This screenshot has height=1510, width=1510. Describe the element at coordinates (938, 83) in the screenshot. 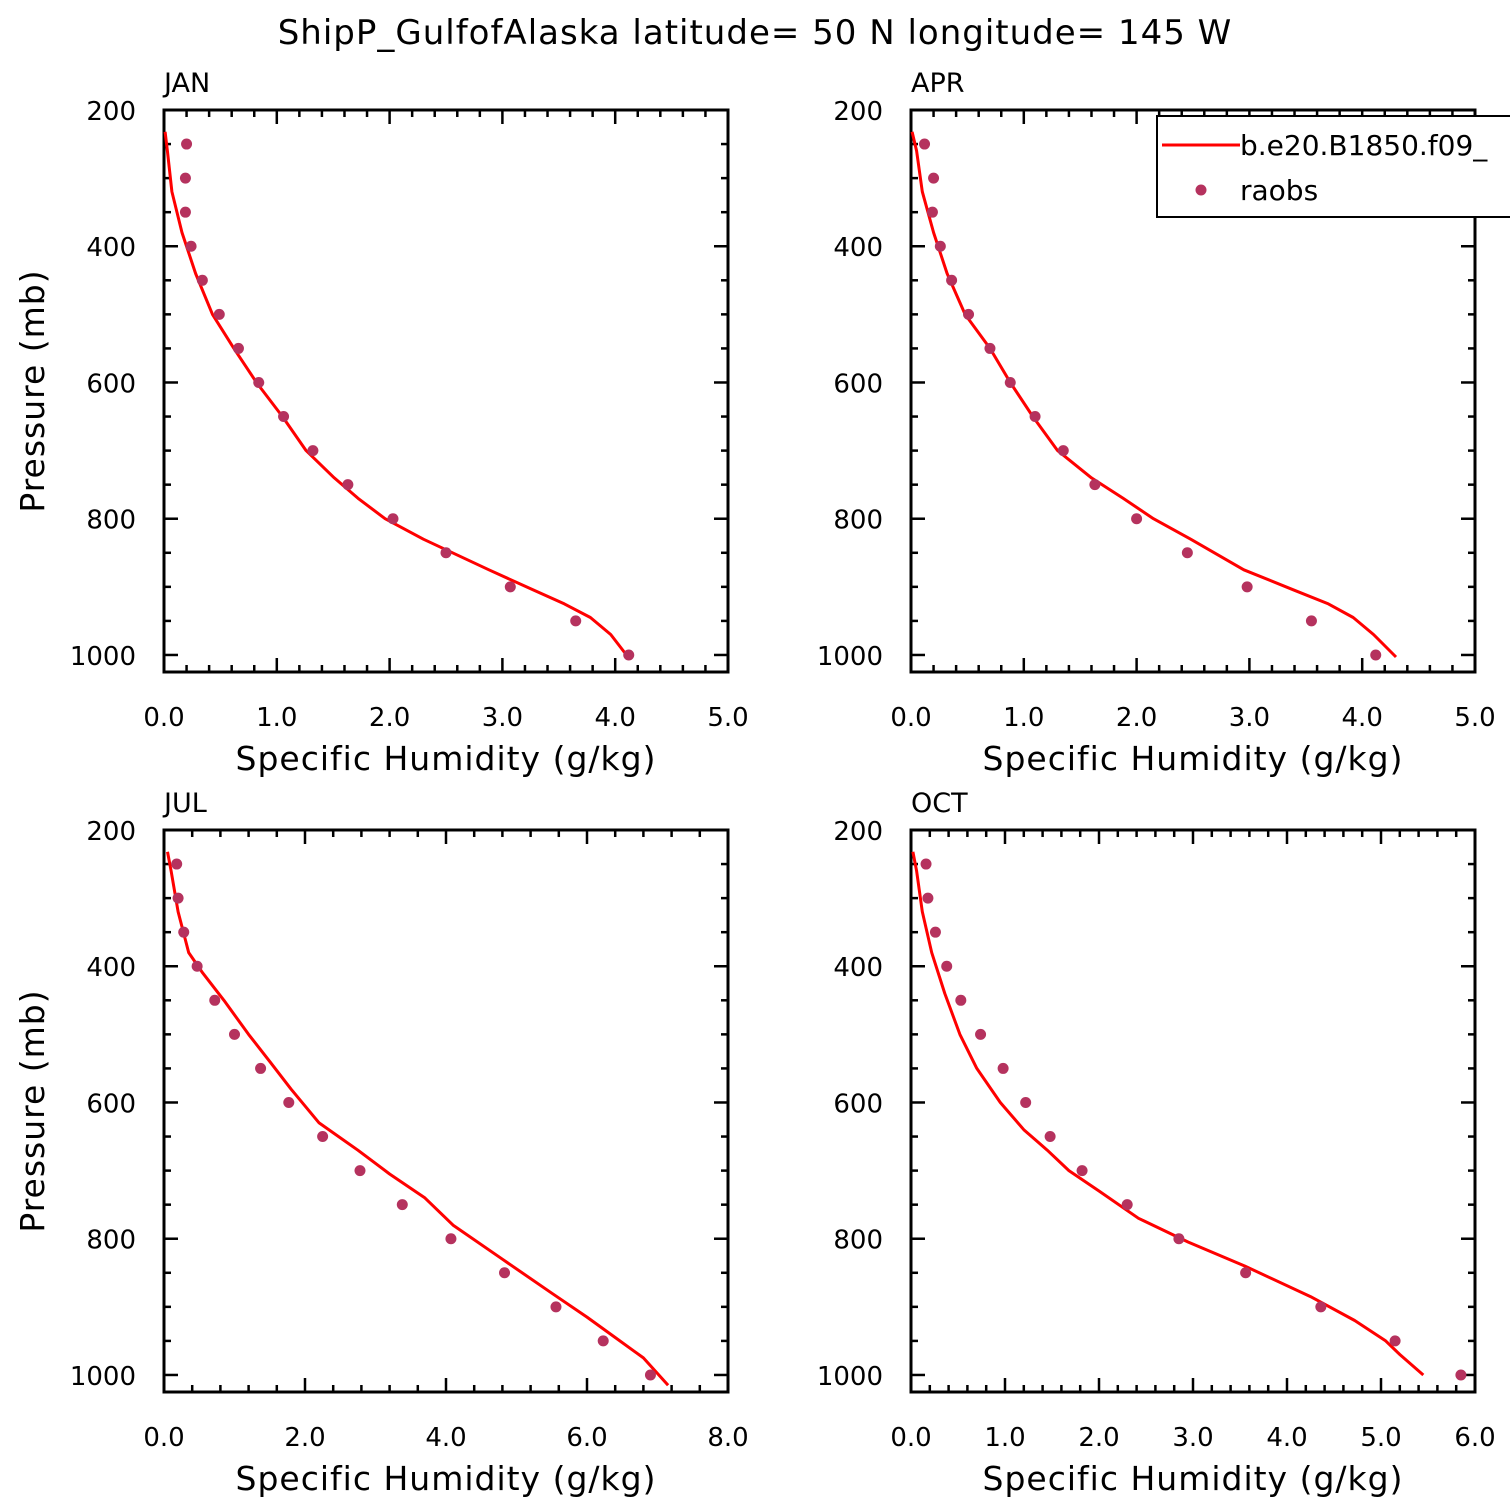

I see `panel-label: APR` at that location.